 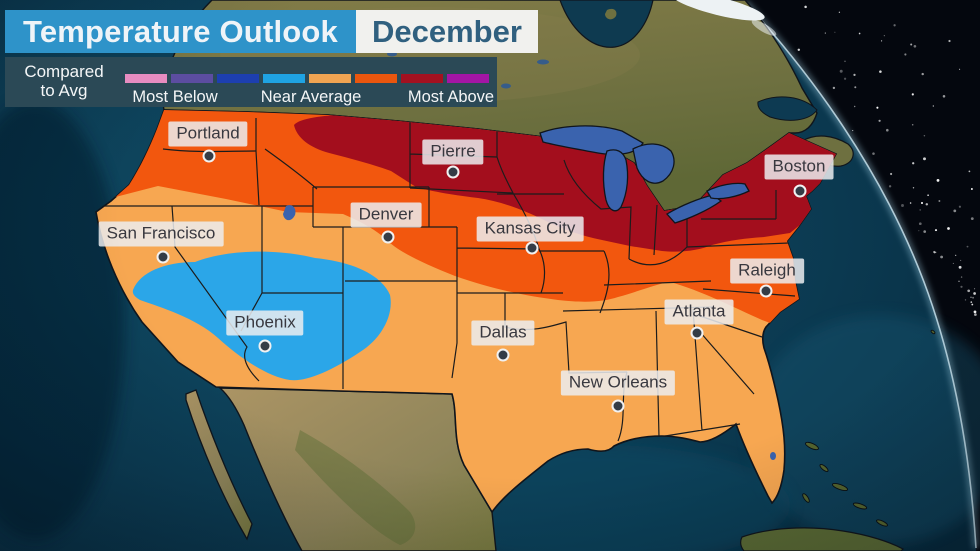 What do you see at coordinates (887, 160) in the screenshot?
I see `stars` at bounding box center [887, 160].